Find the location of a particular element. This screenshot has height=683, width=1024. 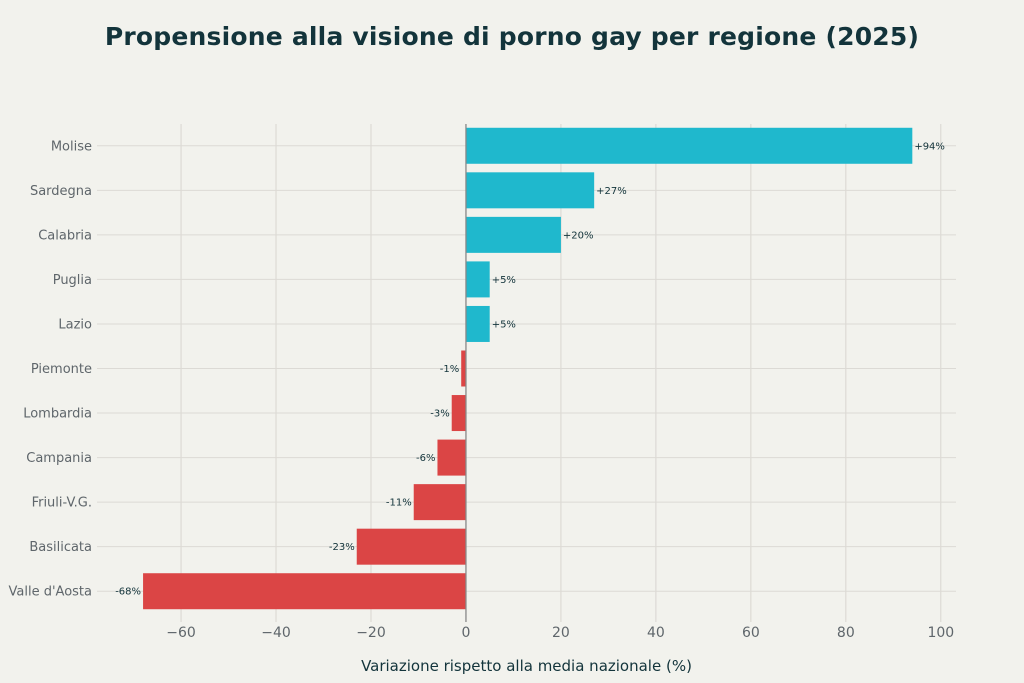

bar-friuli-v-g- is located at coordinates (439, 502).